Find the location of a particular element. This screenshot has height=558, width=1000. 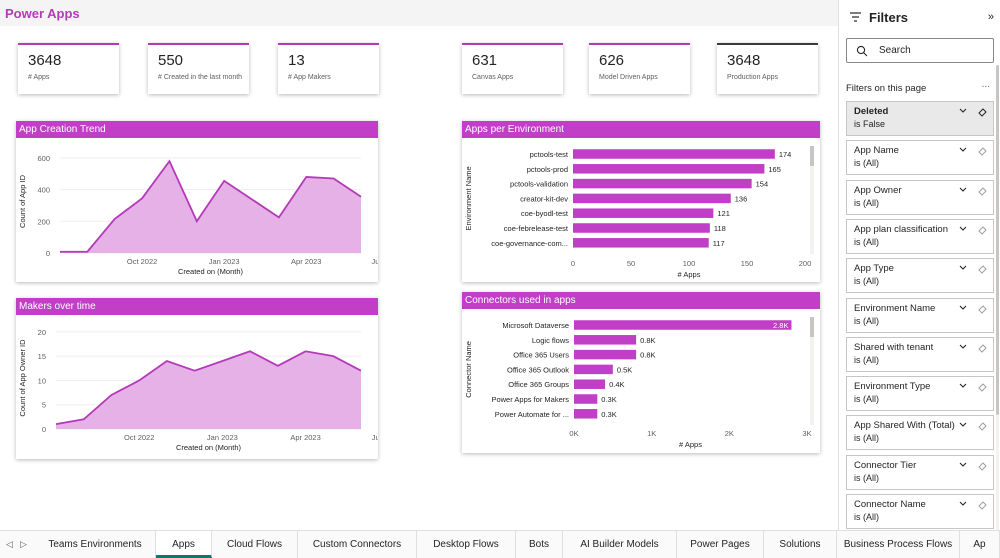

scrollbar-track is located at coordinates (812, 200).